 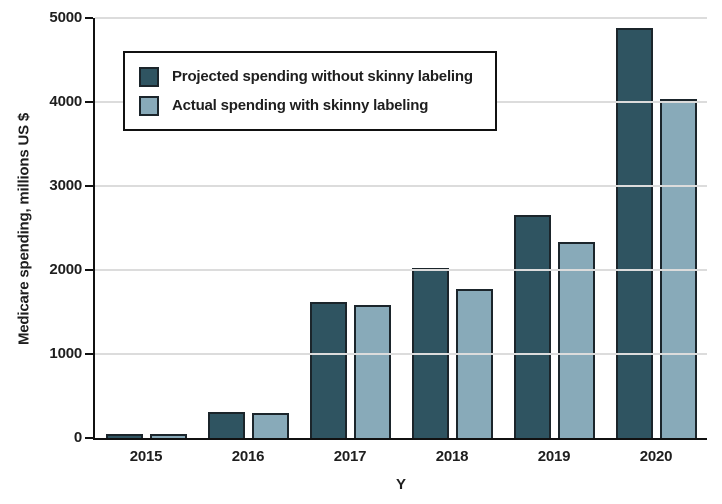 I want to click on x-tick-label-2015: 2015, so click(x=146, y=456).